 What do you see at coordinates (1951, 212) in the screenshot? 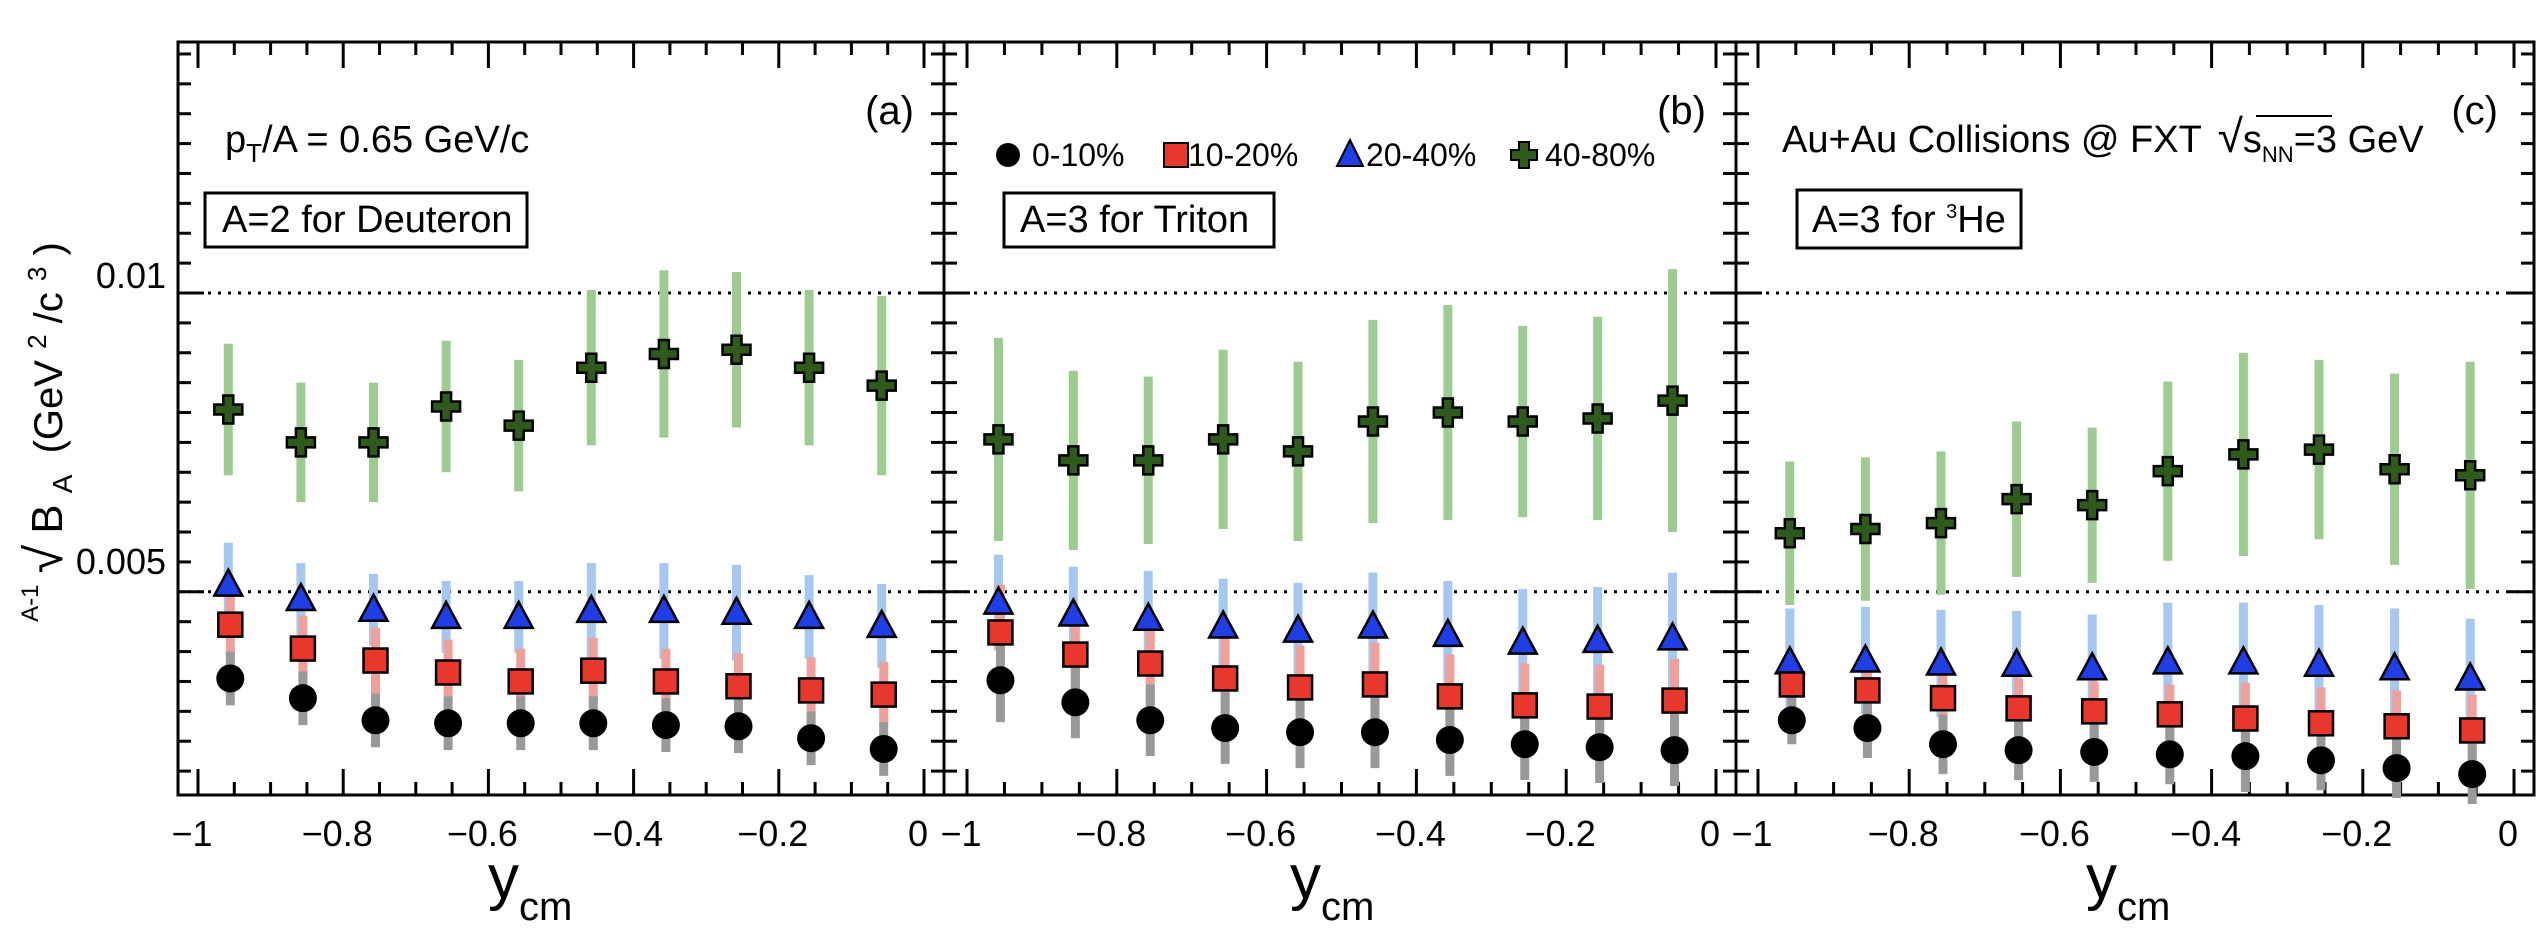
I see `panel-label-c-sup: 3` at bounding box center [1951, 212].